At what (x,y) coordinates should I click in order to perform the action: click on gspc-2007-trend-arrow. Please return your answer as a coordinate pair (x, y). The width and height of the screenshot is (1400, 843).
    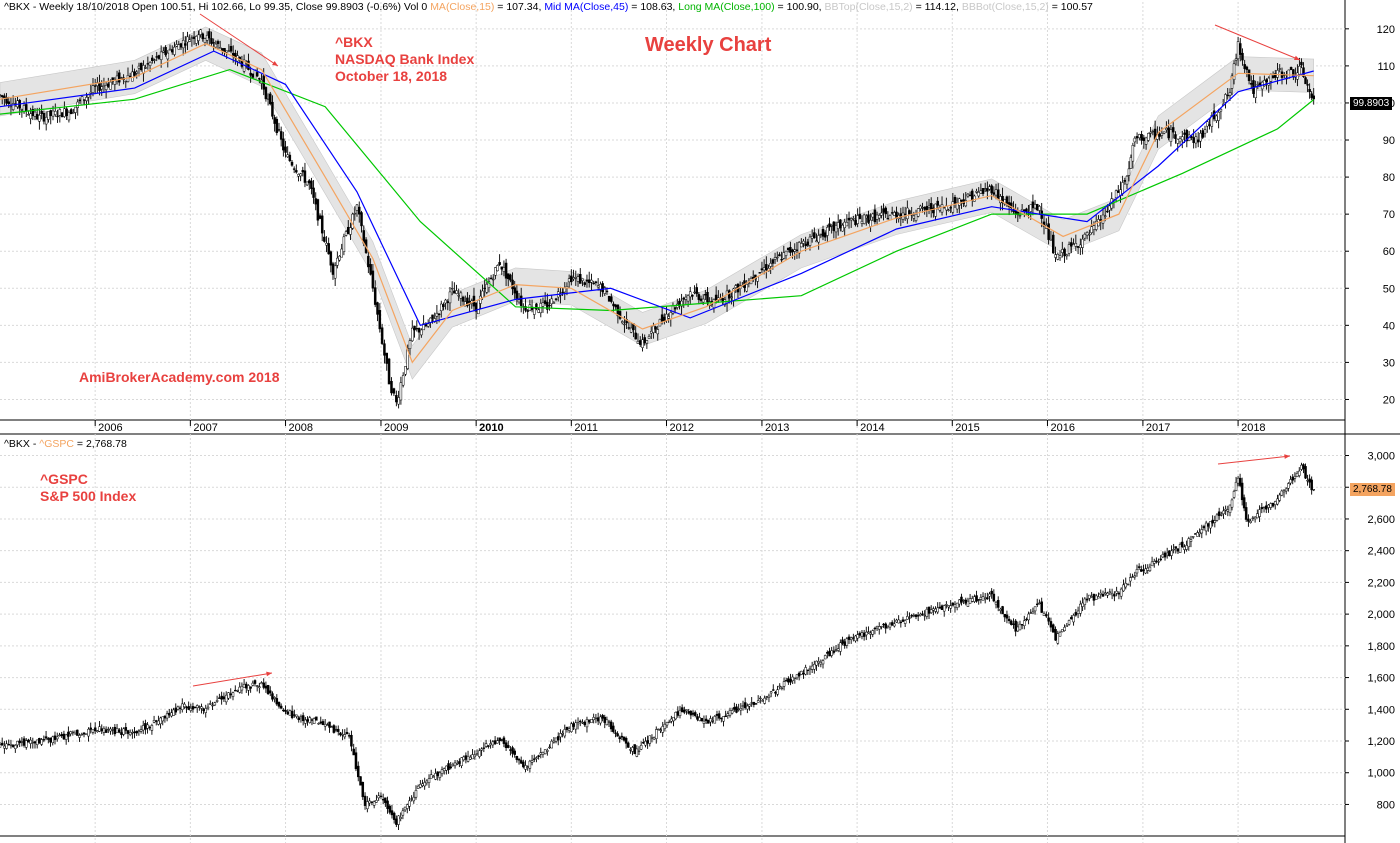
    Looking at the image, I should click on (232, 679).